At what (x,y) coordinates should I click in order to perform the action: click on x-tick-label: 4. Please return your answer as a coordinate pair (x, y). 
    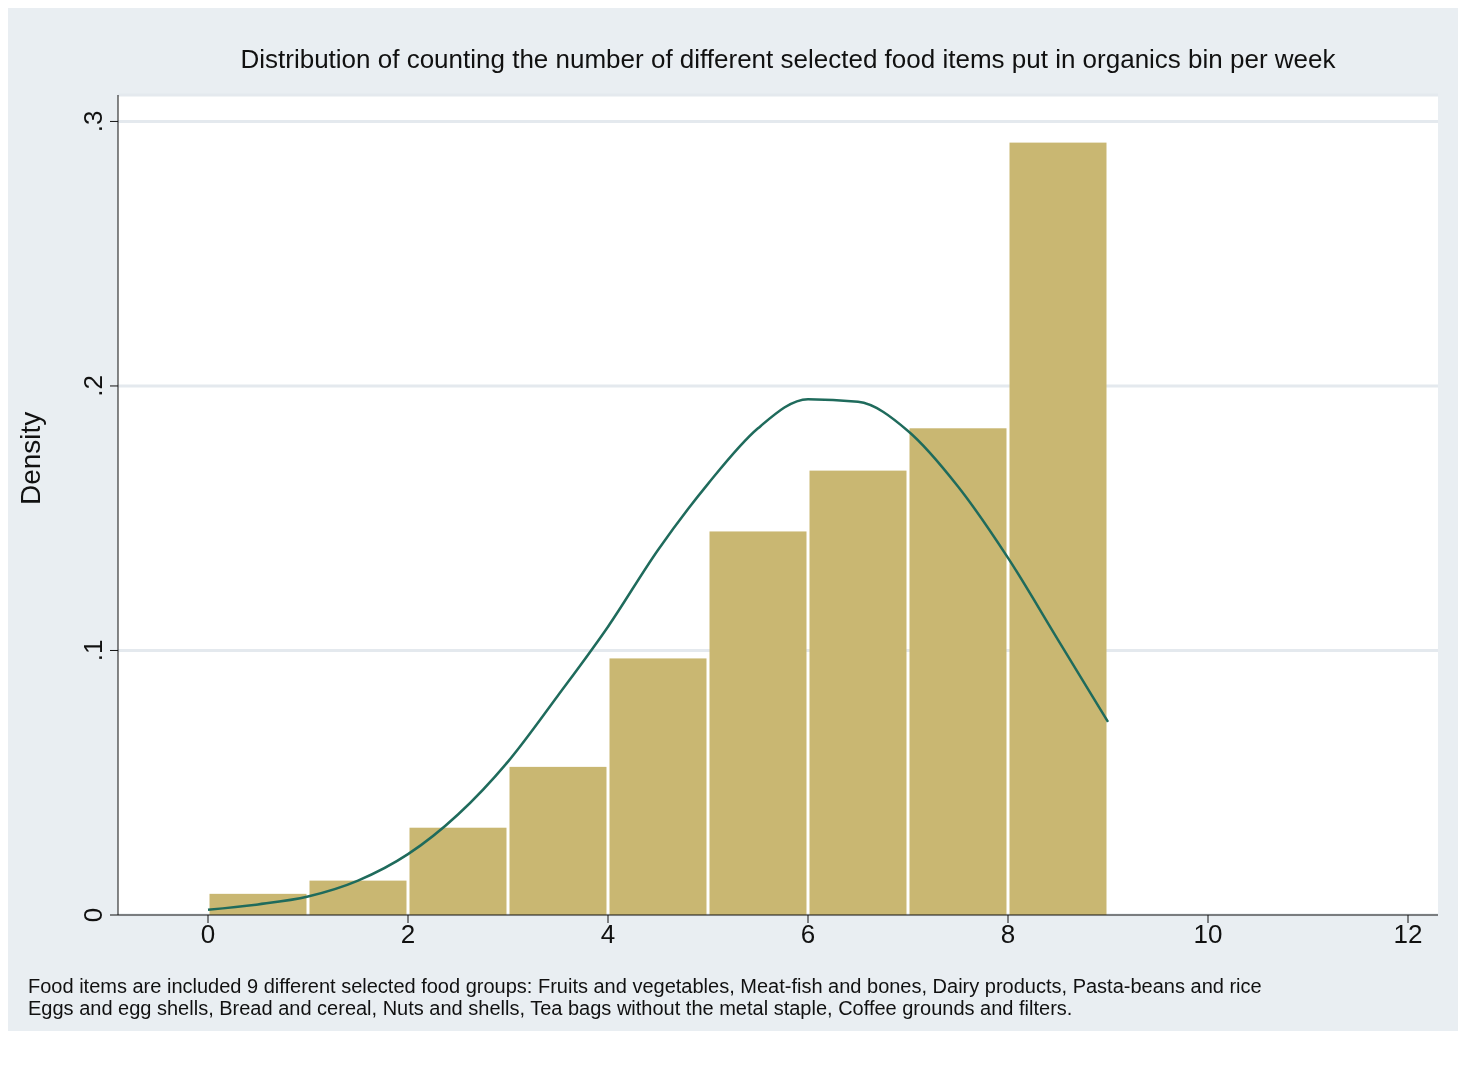
    Looking at the image, I should click on (608, 934).